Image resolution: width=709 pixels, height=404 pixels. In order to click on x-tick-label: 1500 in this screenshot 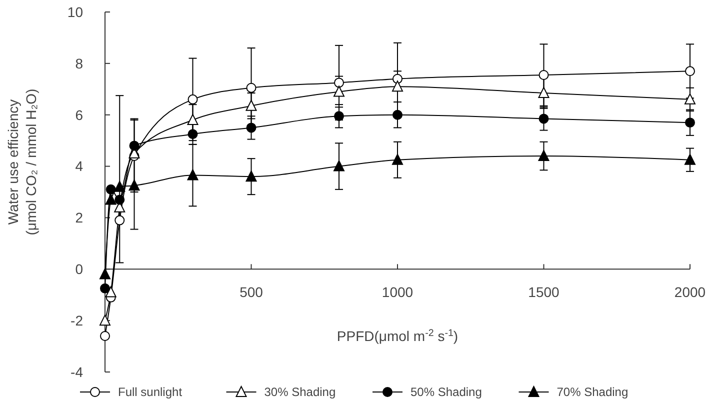, I will do `click(544, 292)`.